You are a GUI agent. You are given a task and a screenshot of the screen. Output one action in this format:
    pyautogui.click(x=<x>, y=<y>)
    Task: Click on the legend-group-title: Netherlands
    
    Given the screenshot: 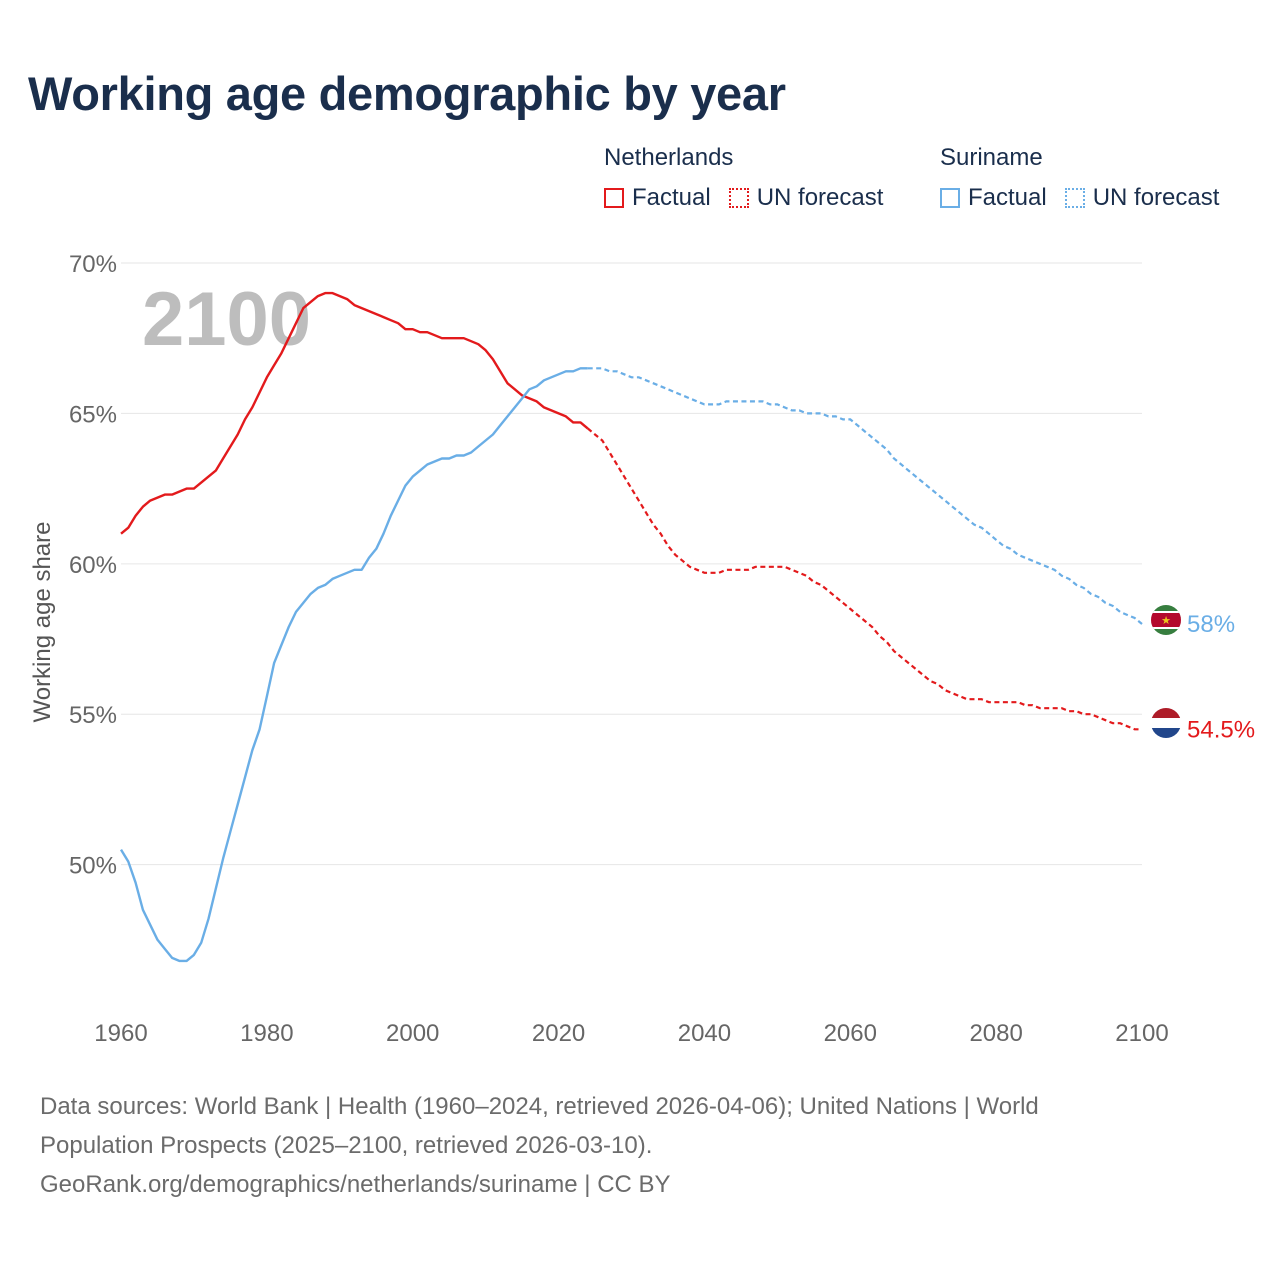 What is the action you would take?
    pyautogui.click(x=669, y=157)
    